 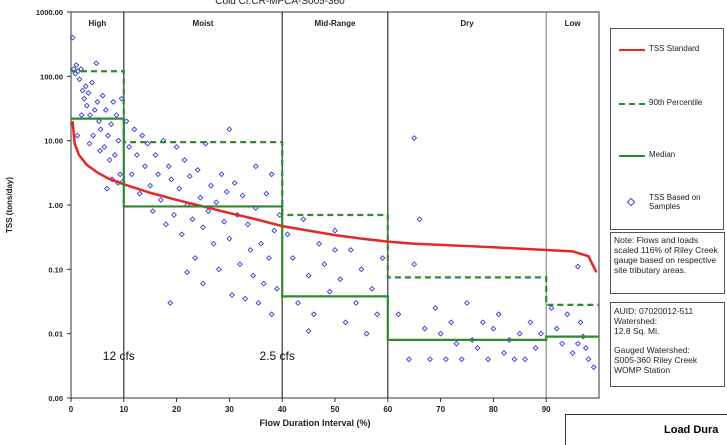 What do you see at coordinates (55, 398) in the screenshot?
I see `y-tick-label: 0.00` at bounding box center [55, 398].